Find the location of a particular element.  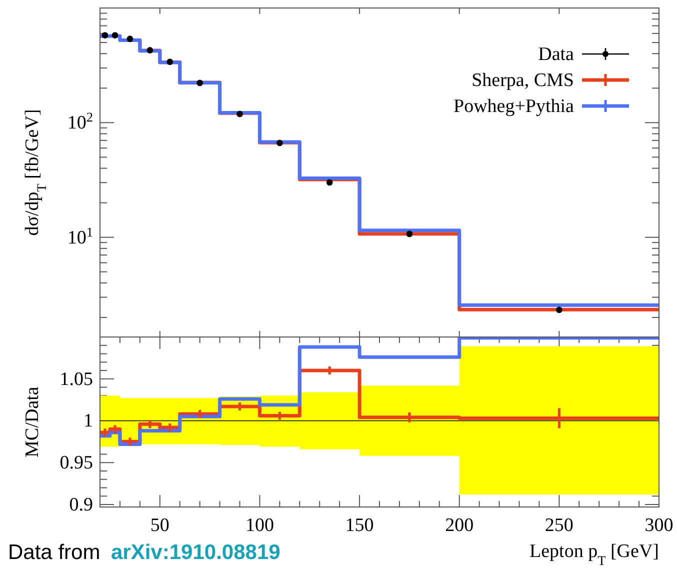

x-tick-label: 150 is located at coordinates (359, 525).